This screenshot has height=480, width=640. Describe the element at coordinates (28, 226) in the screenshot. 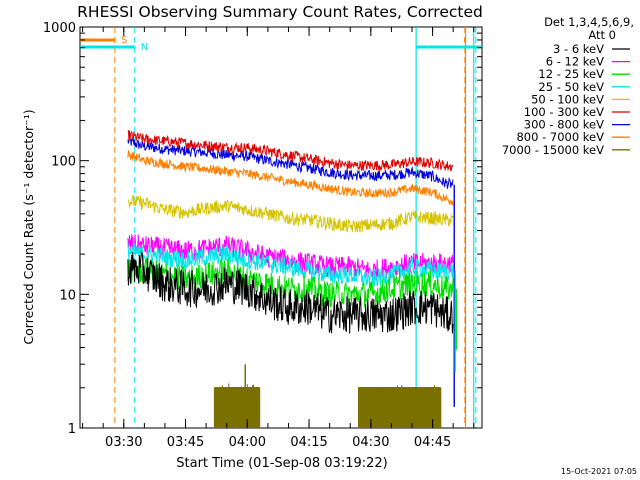

I see `y-axis-label: Corrected Count Rate (s⁻¹ detector⁻¹)` at that location.